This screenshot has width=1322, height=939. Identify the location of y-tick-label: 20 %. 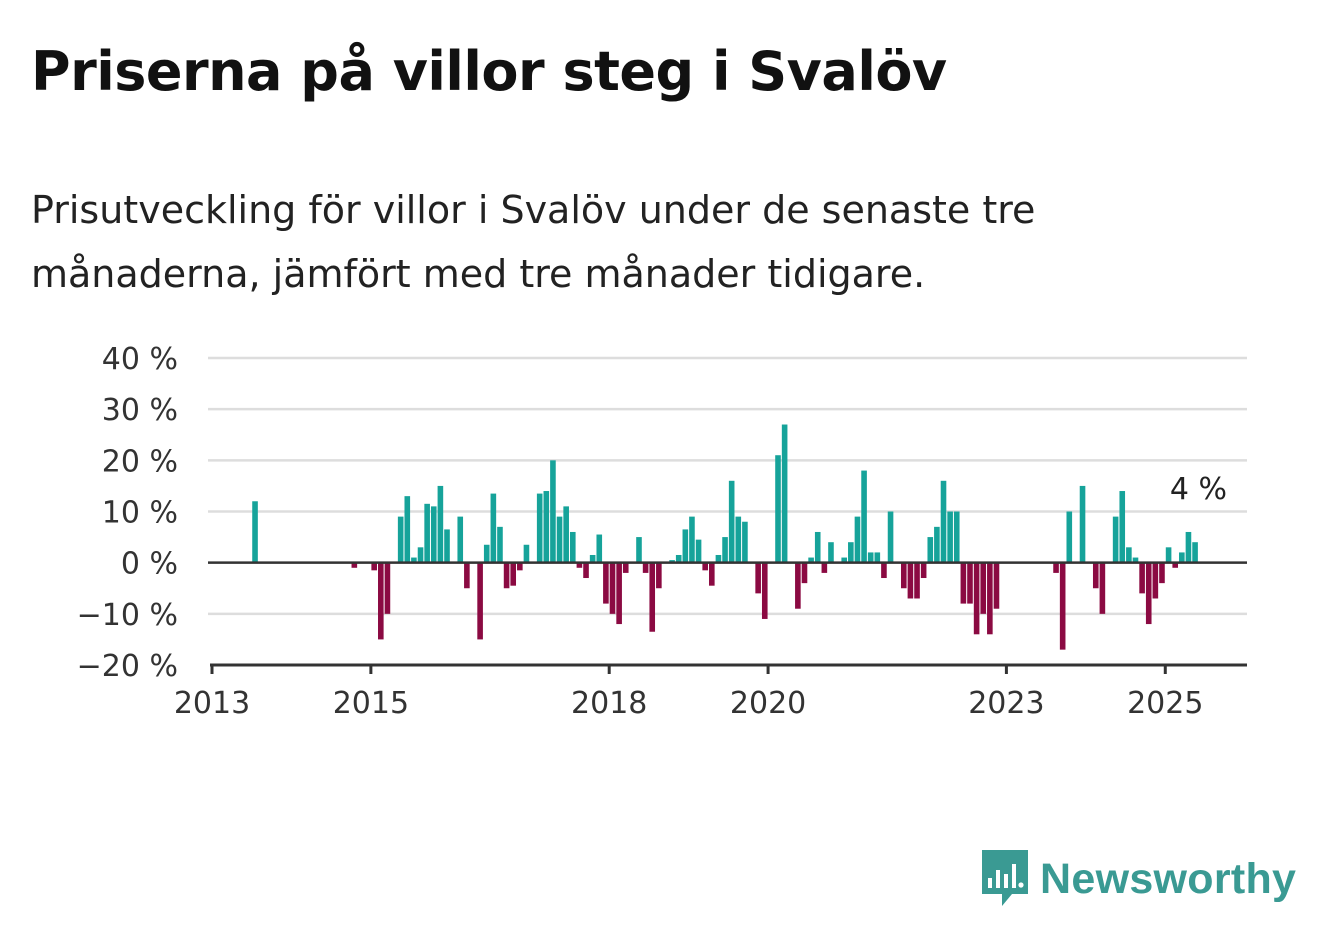
(140, 461).